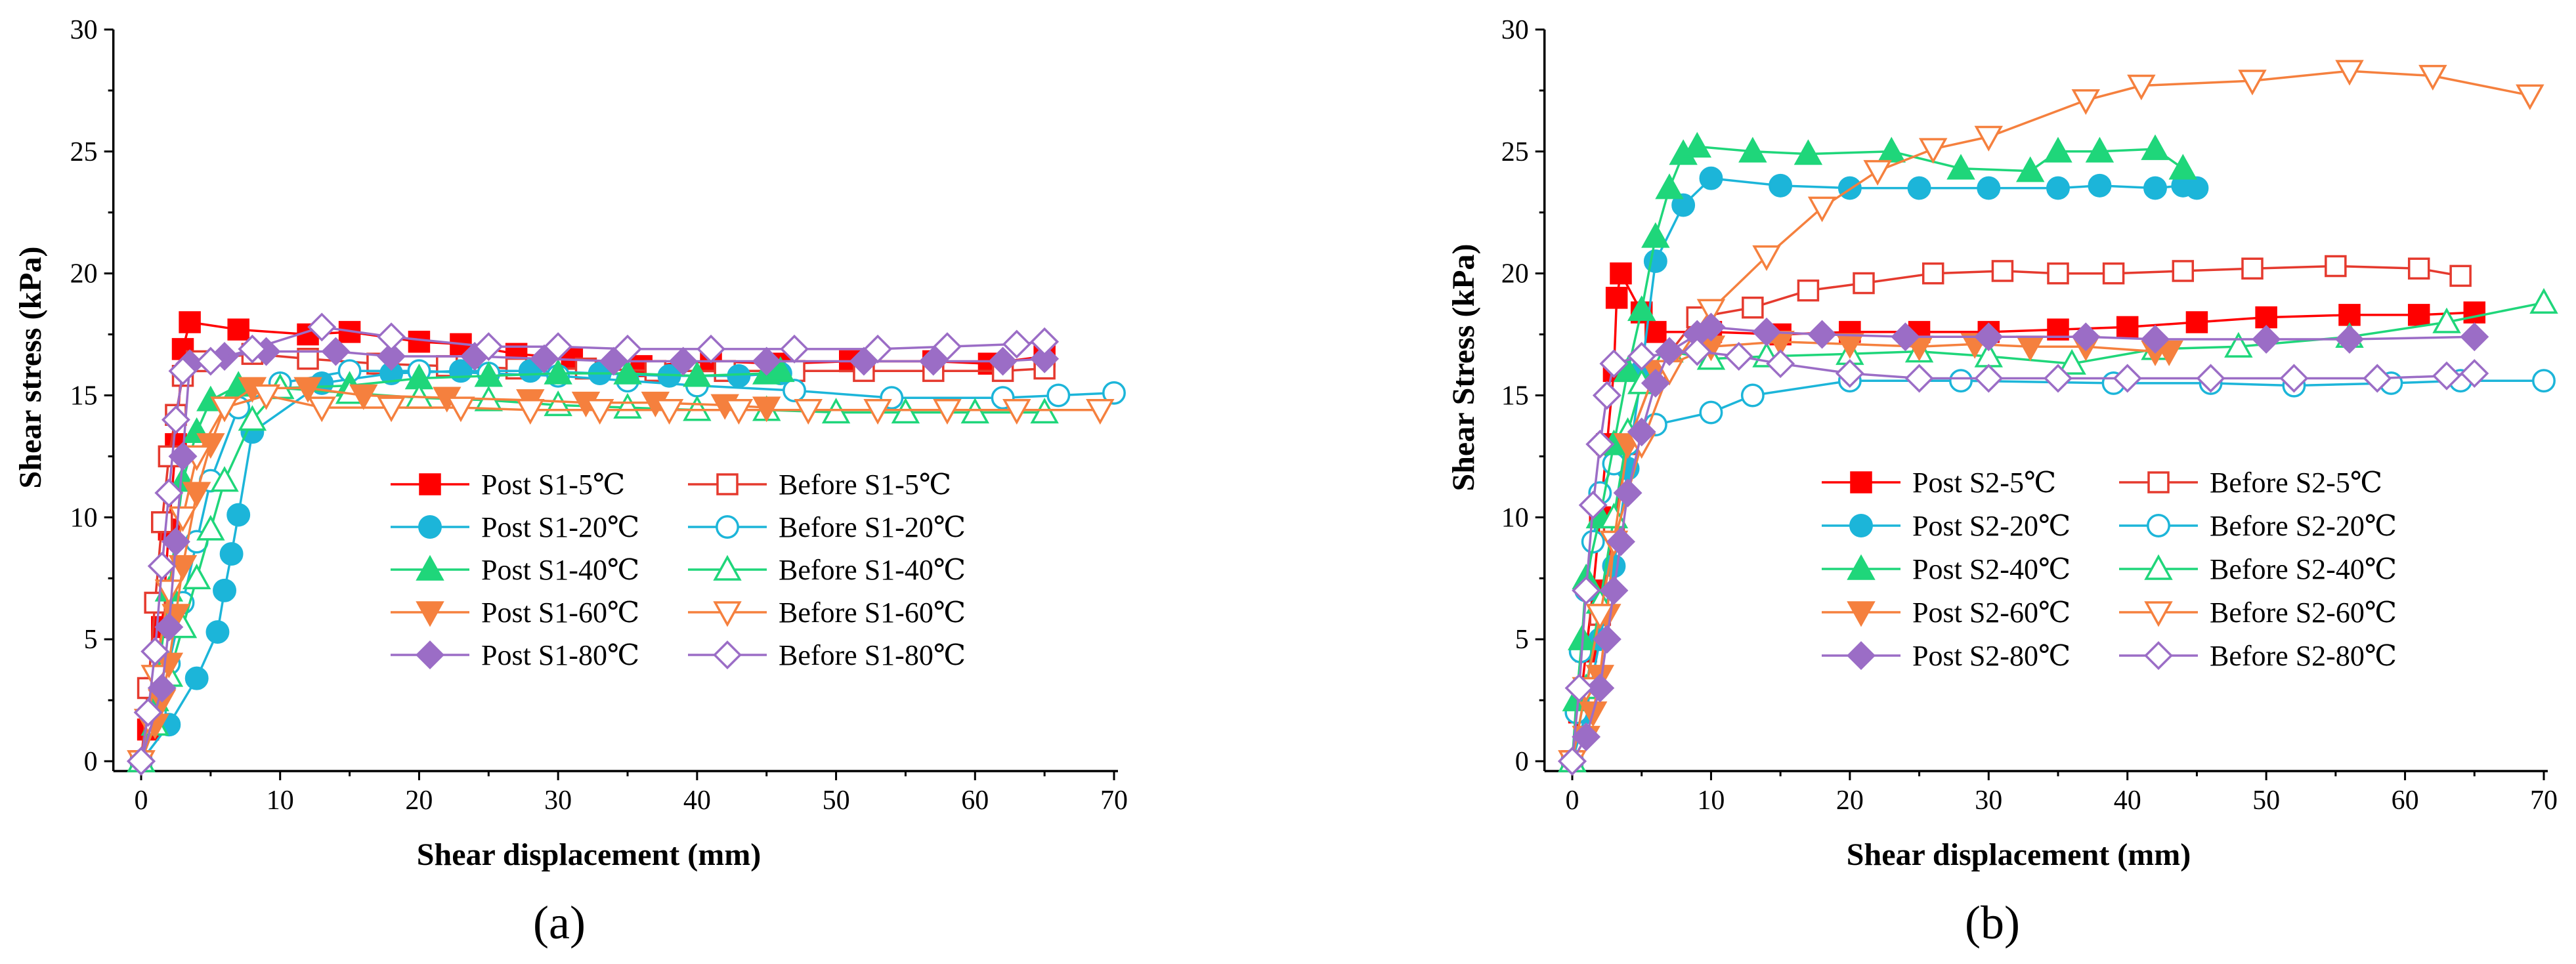 This screenshot has width=2576, height=964. Describe the element at coordinates (2303, 613) in the screenshot. I see `legend-label: Before S2-60℃` at that location.